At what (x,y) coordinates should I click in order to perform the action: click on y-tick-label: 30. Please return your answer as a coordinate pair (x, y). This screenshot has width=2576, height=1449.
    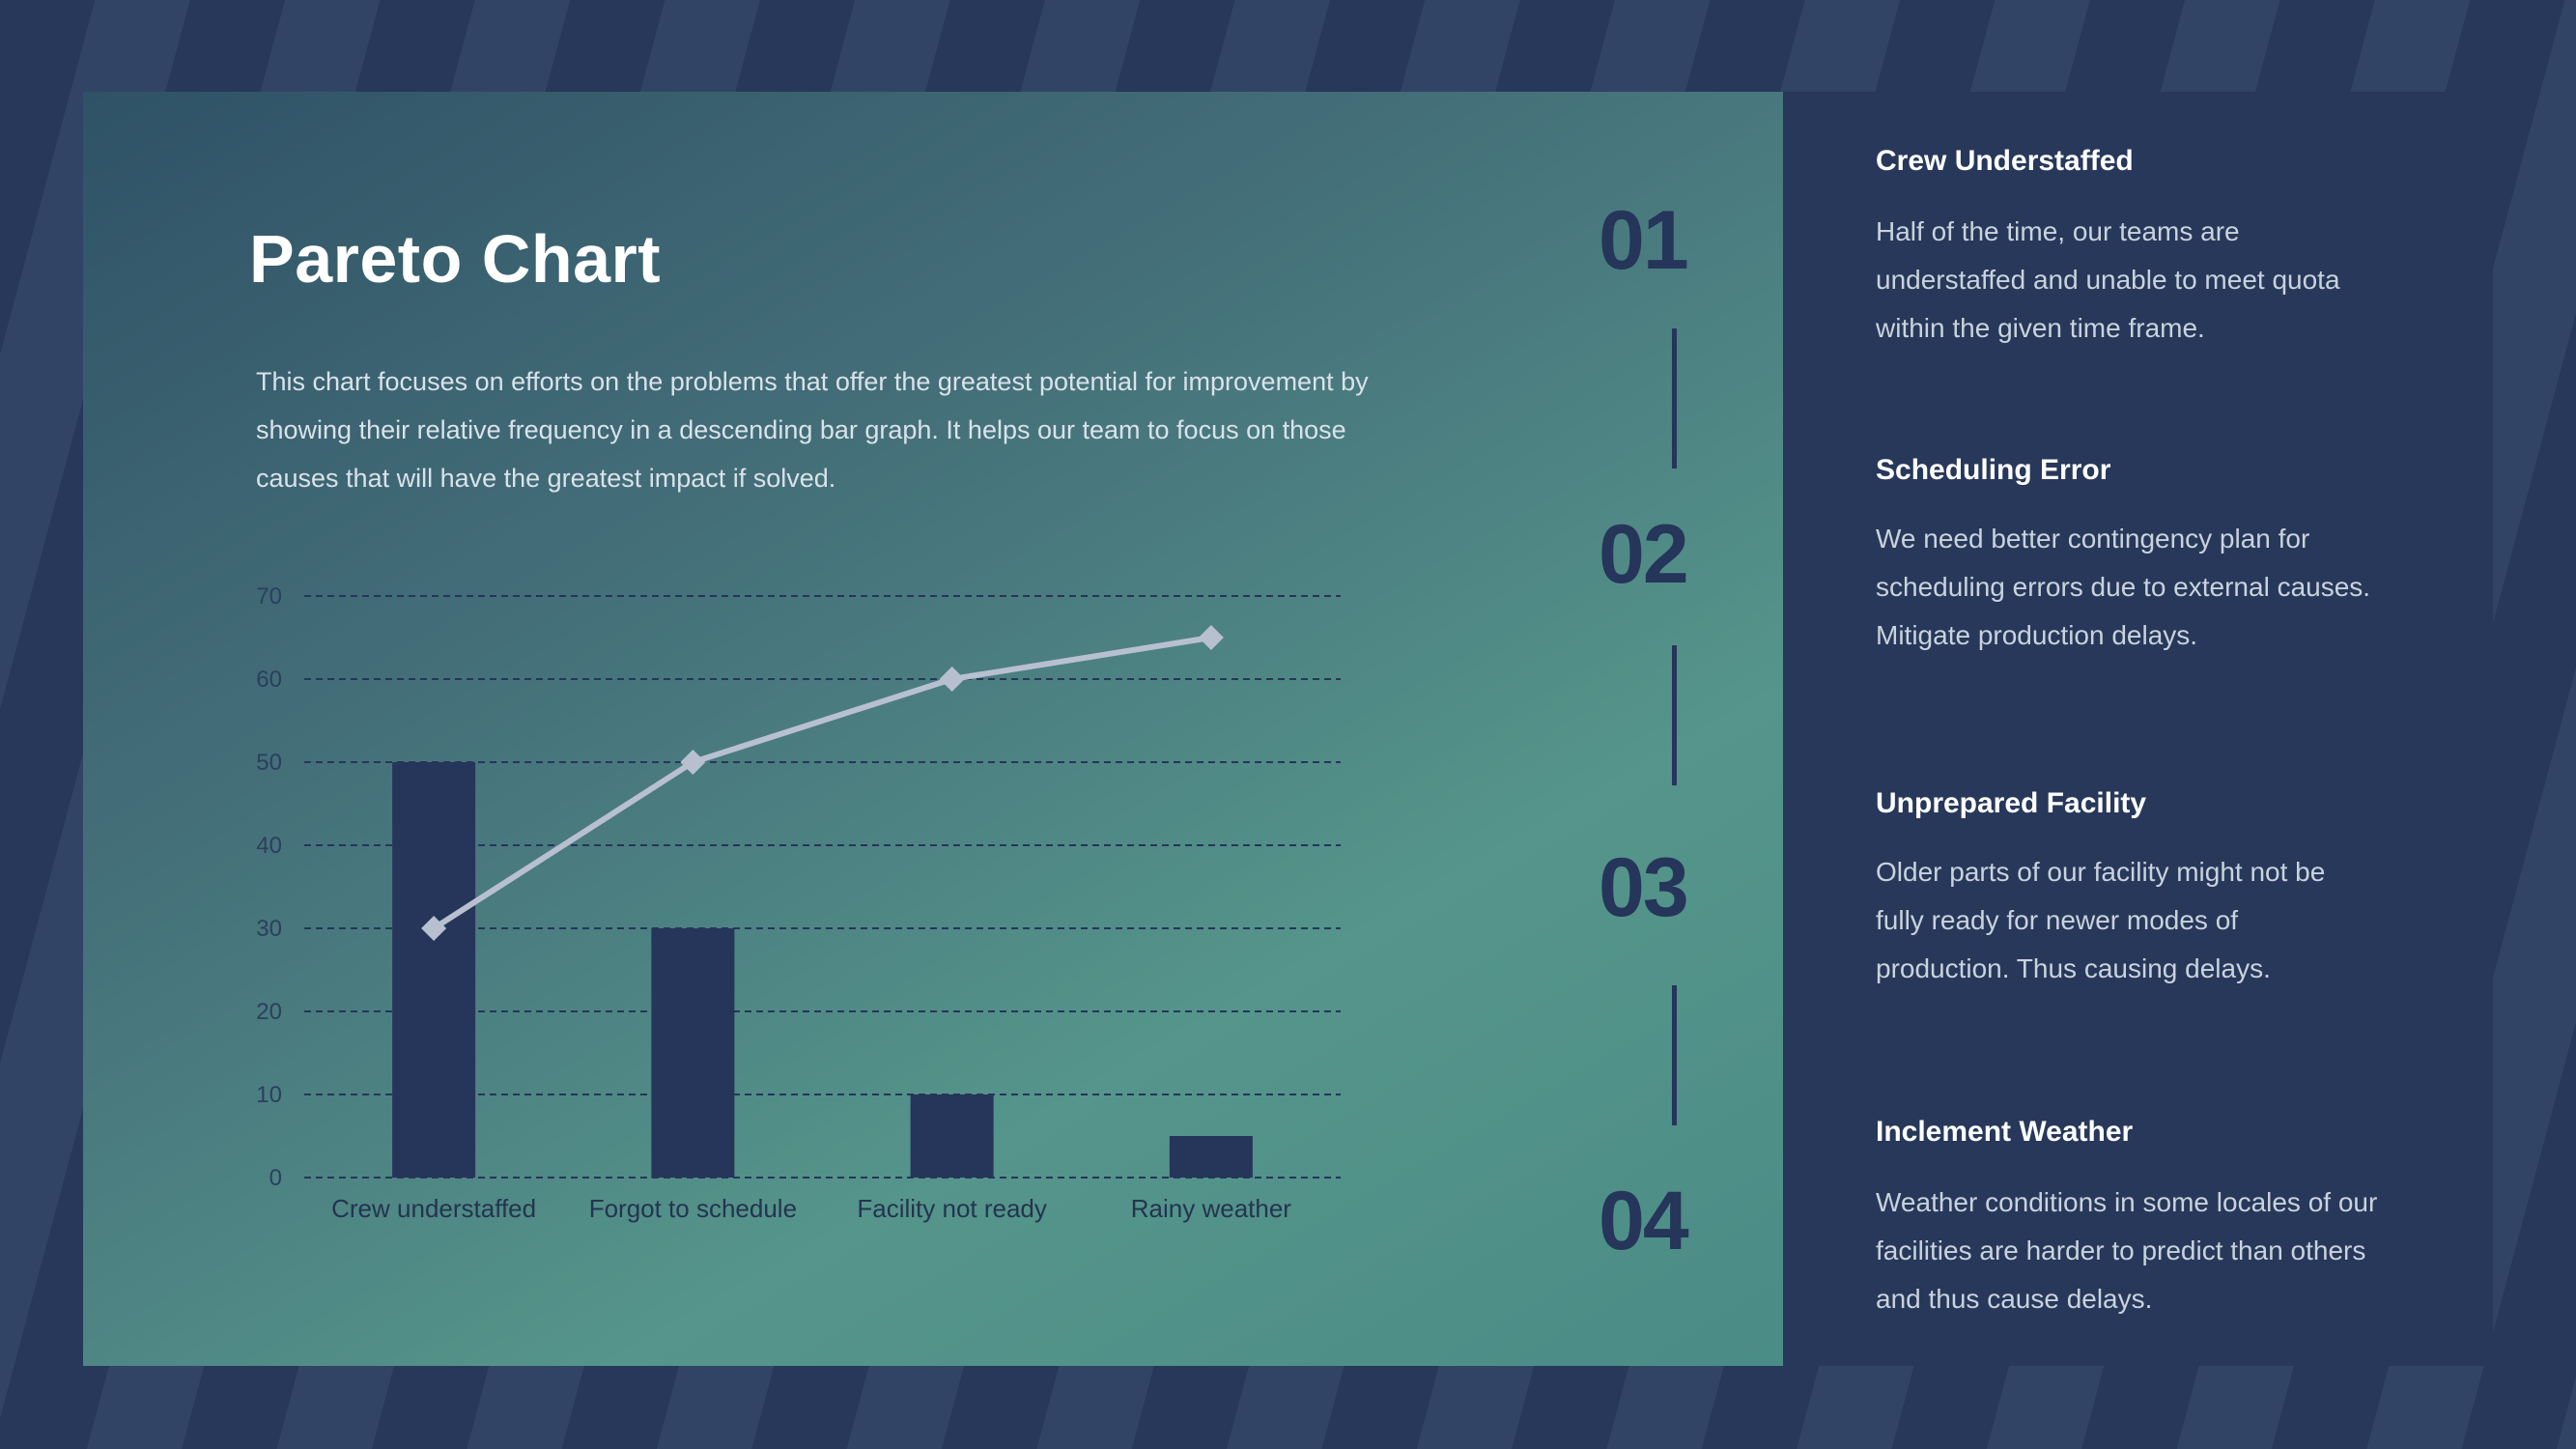
    Looking at the image, I should click on (269, 929).